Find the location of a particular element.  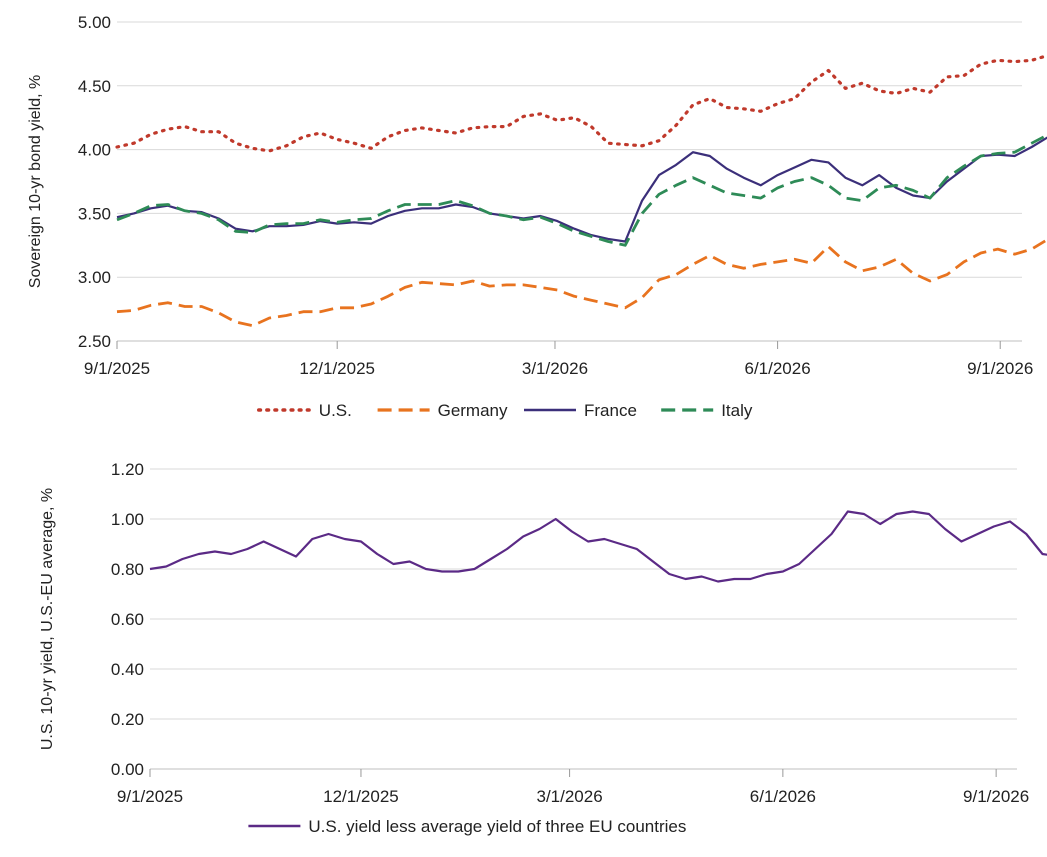

y-tick-label: 1.00 is located at coordinates (127, 519).